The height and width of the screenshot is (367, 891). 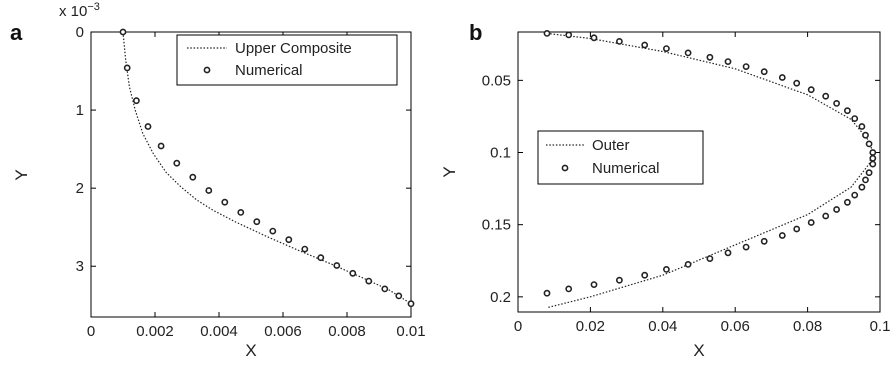 I want to click on panel-b-y-axis-label: Y, so click(x=449, y=171).